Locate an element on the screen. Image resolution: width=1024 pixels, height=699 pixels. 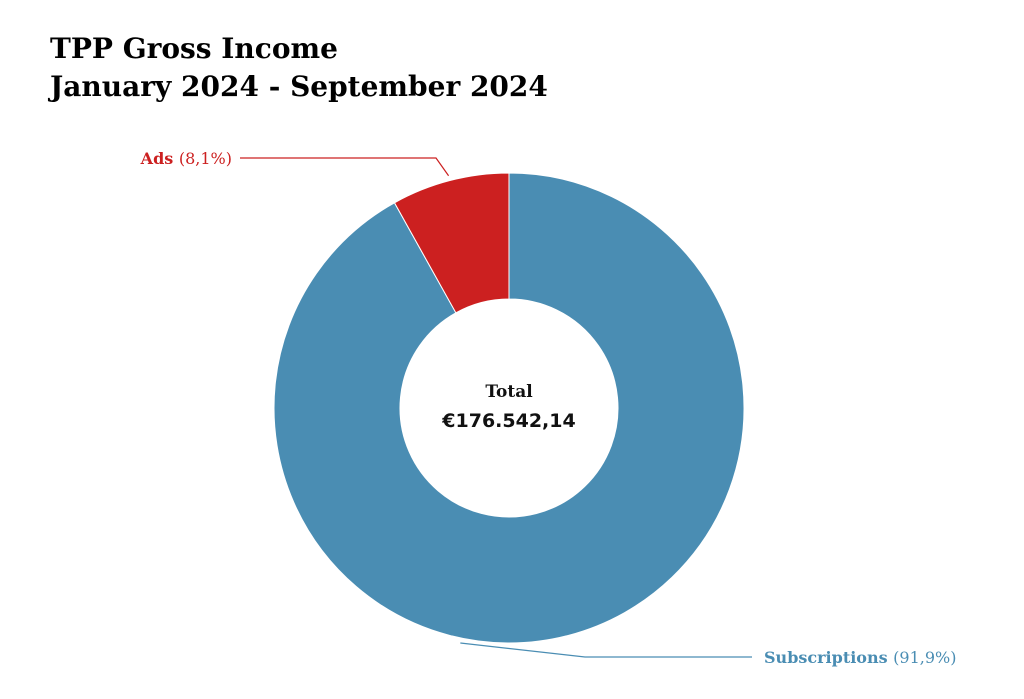
slice-label-percent: (8,1%) is located at coordinates (205, 158).